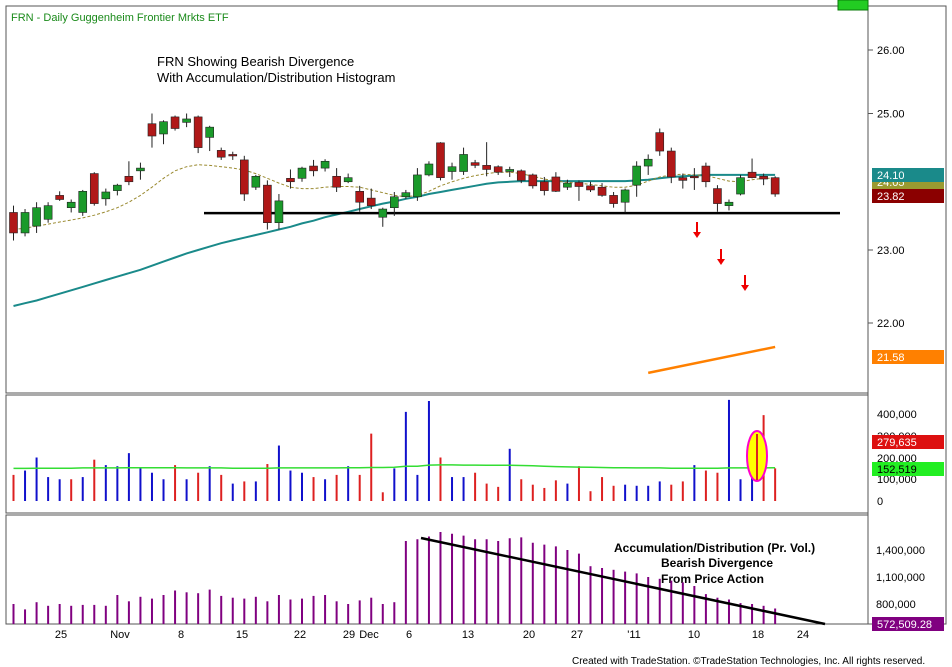  Describe the element at coordinates (908, 442) in the screenshot. I see `tag-volume-last-bg` at that location.